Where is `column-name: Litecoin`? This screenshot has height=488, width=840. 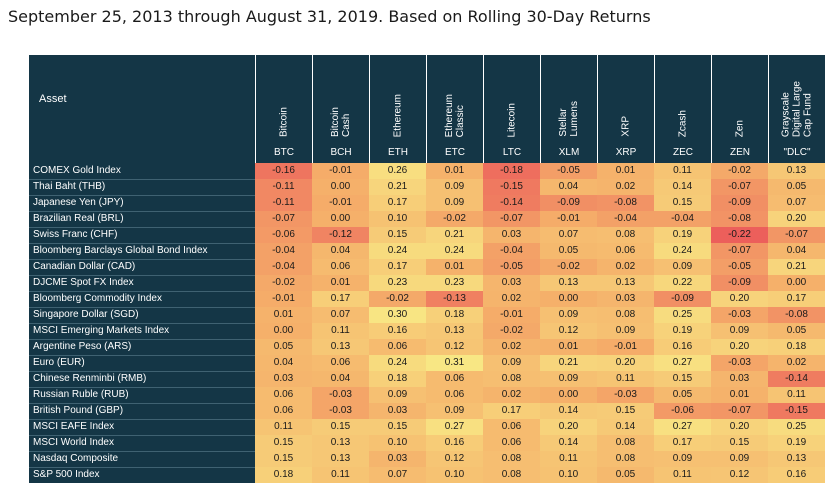 column-name: Litecoin is located at coordinates (512, 119).